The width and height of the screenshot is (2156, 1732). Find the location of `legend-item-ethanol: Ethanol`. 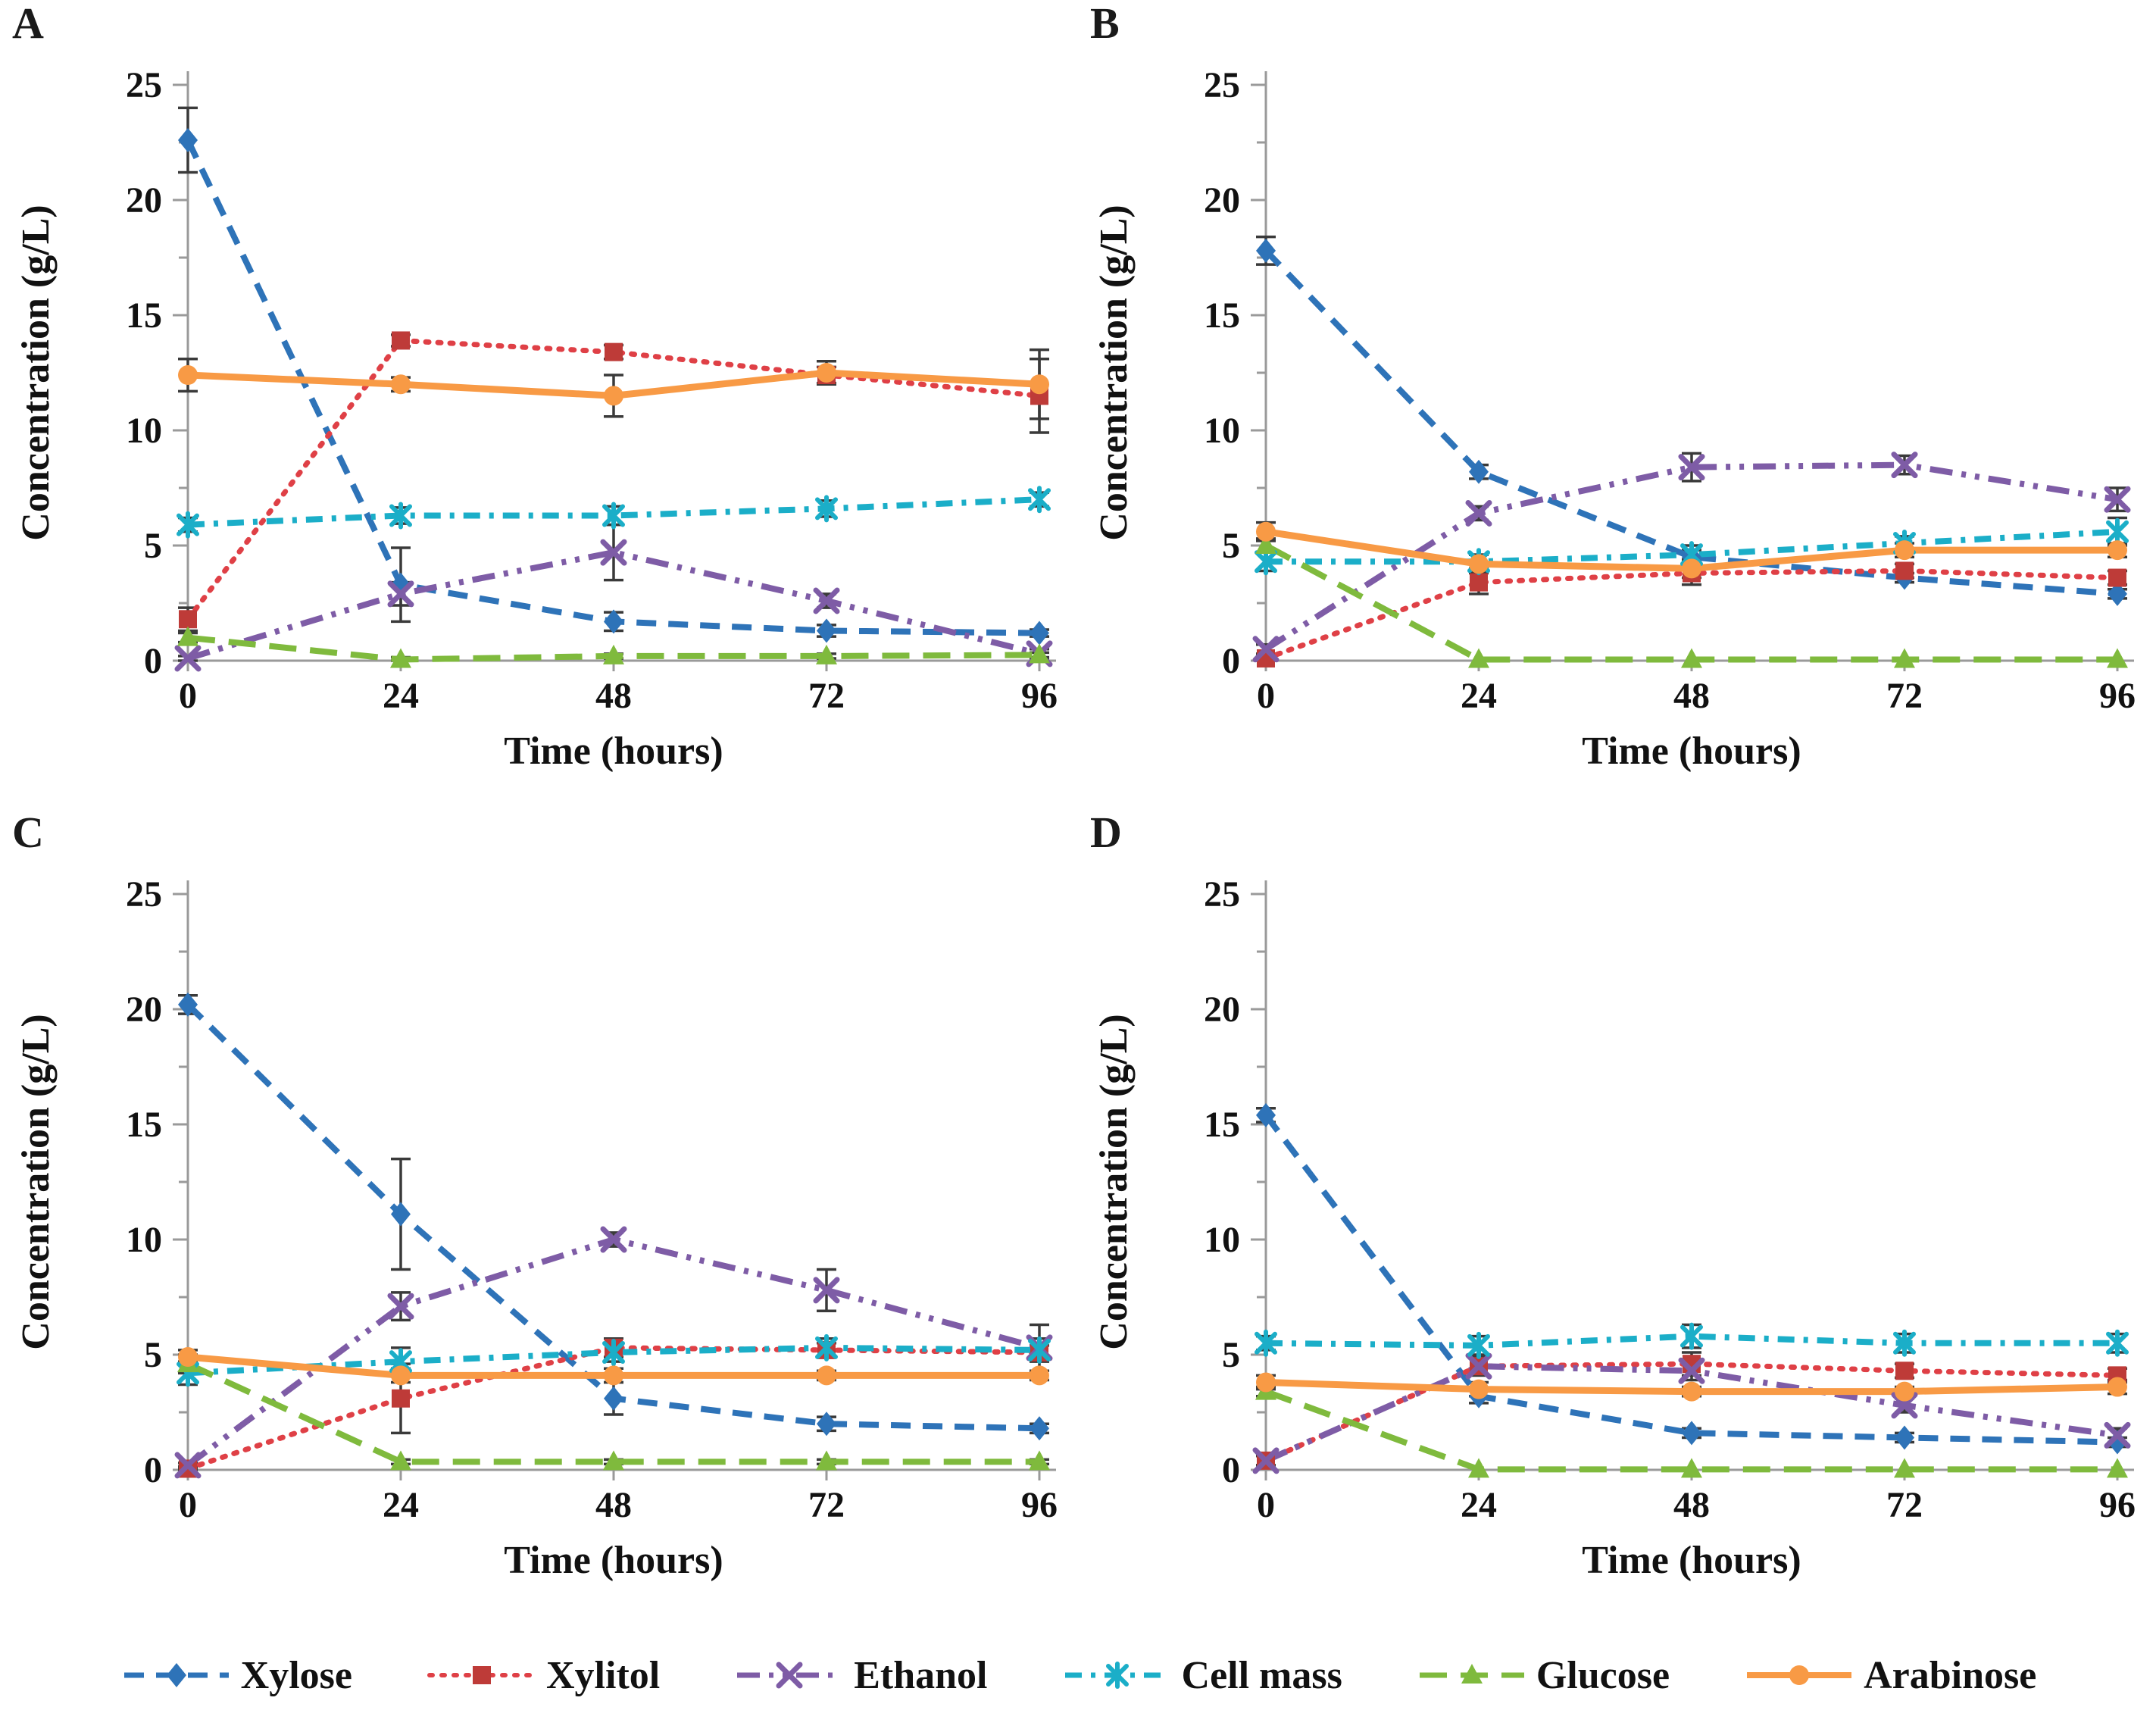

legend-item-ethanol: Ethanol is located at coordinates (861, 1675).